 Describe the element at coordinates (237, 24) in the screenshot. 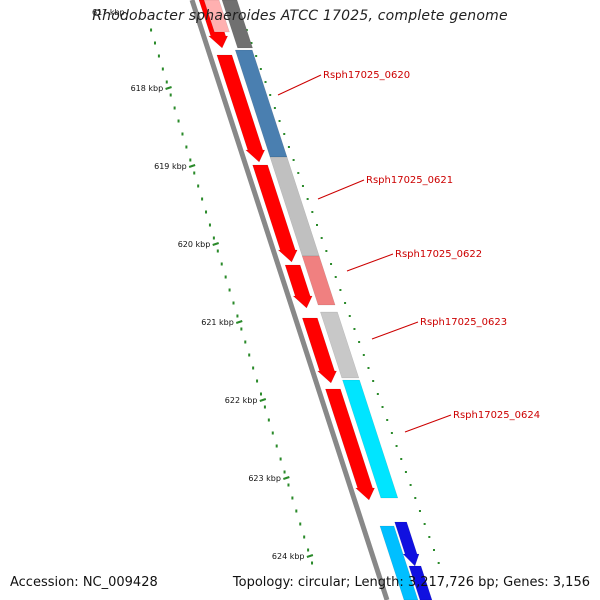

I see `feature-dark-gray` at that location.